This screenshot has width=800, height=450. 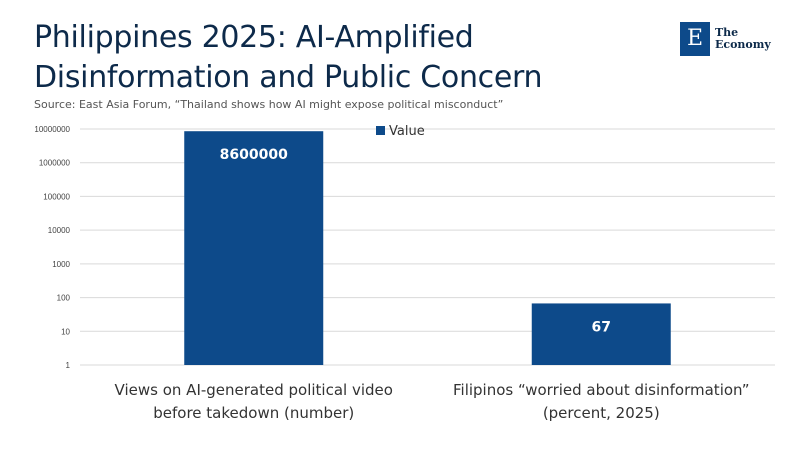 I want to click on y-tick-label-3: 1000, so click(x=61, y=264).